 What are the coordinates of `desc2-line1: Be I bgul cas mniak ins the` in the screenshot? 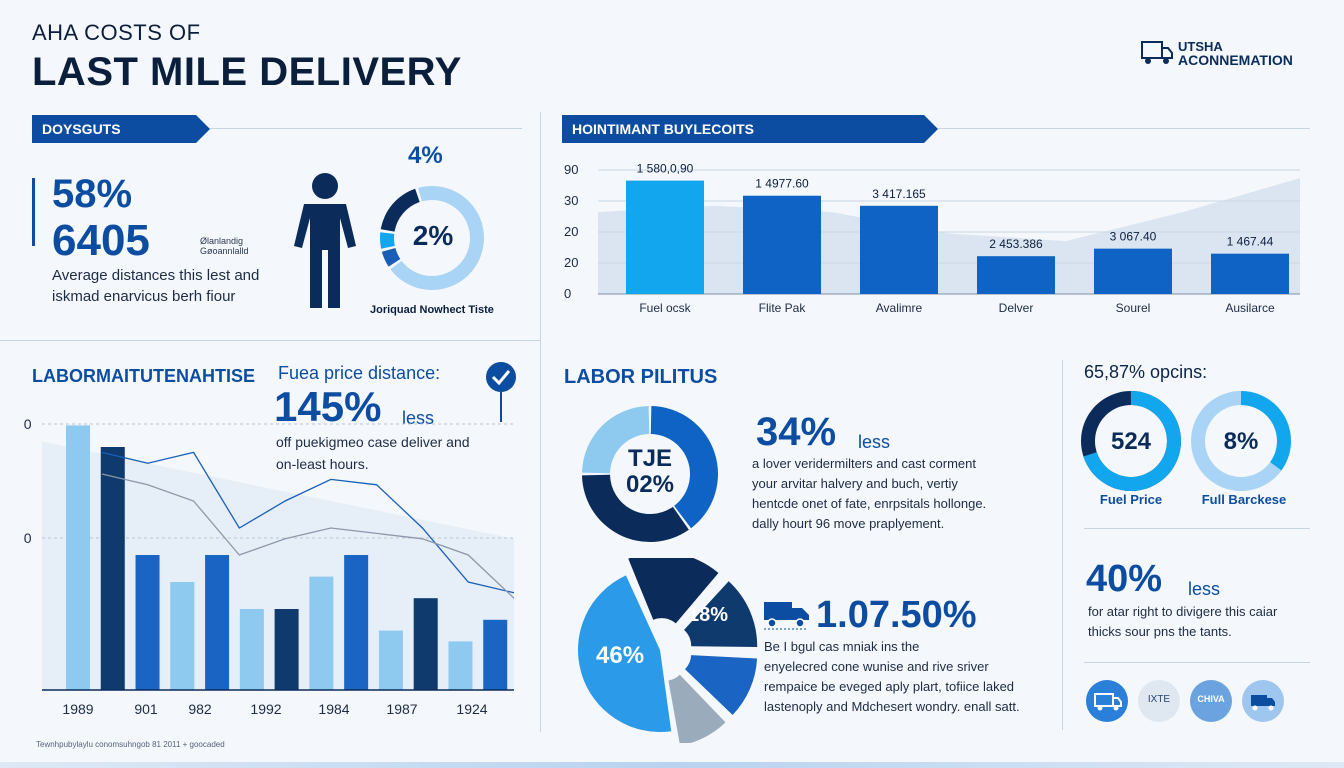 It's located at (842, 646).